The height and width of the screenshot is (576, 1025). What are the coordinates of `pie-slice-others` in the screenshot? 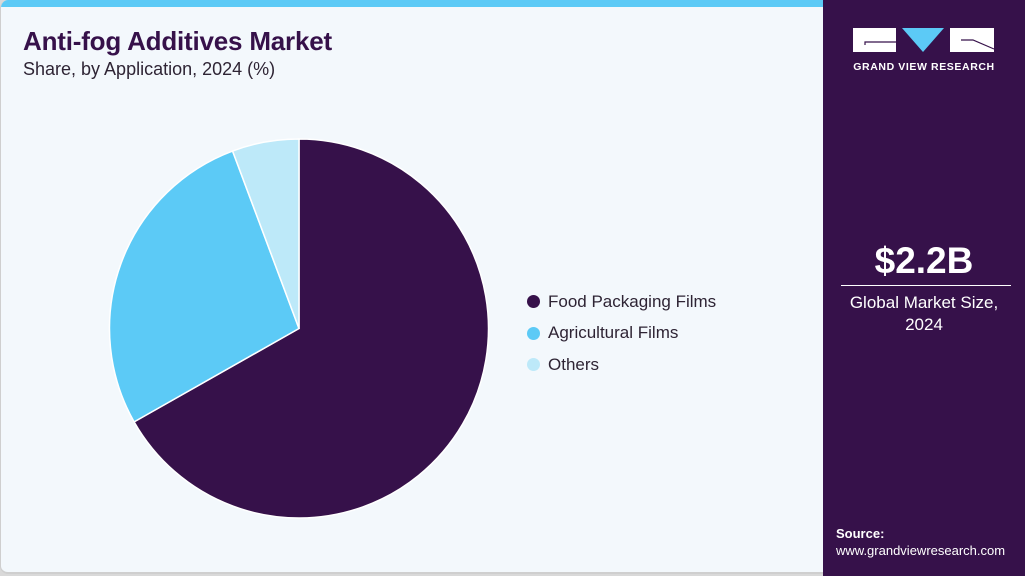 It's located at (265, 233).